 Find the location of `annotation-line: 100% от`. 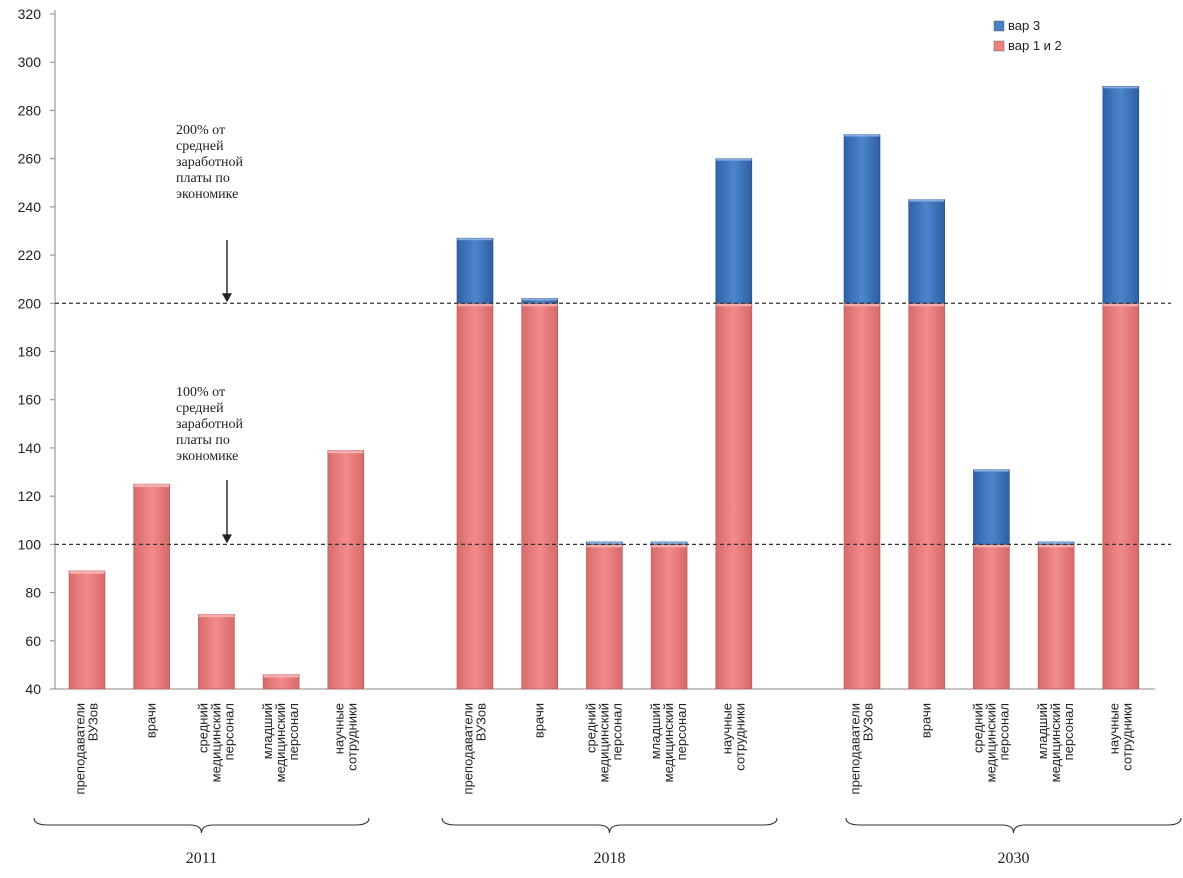

annotation-line: 100% от is located at coordinates (200, 392).